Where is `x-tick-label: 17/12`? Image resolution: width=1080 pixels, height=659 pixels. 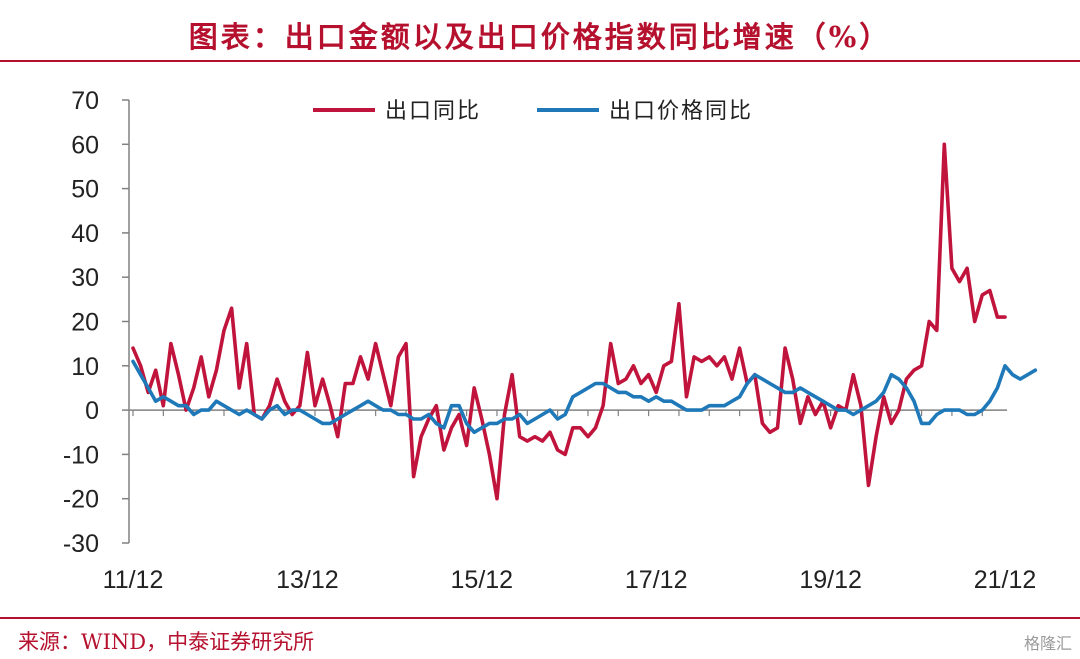
x-tick-label: 17/12 is located at coordinates (656, 580).